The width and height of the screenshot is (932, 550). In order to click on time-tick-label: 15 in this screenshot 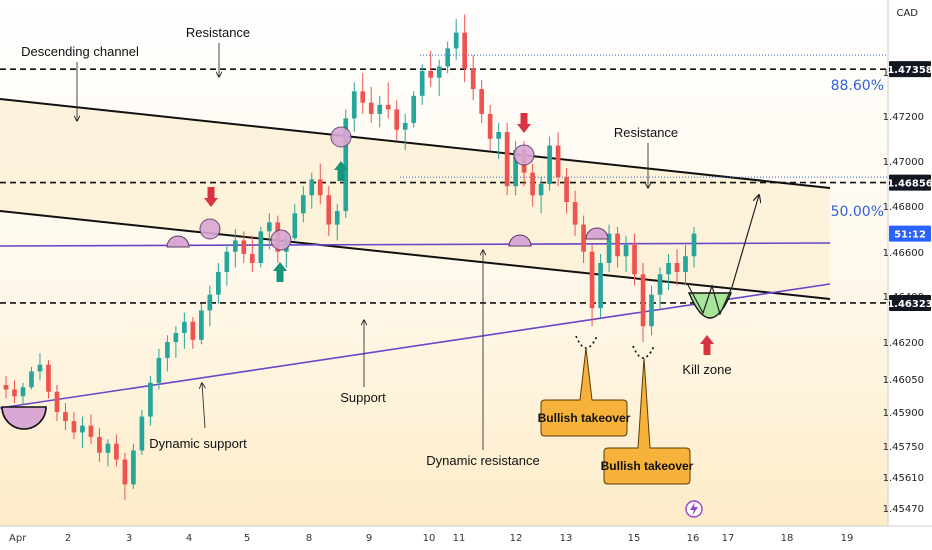, I will do `click(634, 538)`.